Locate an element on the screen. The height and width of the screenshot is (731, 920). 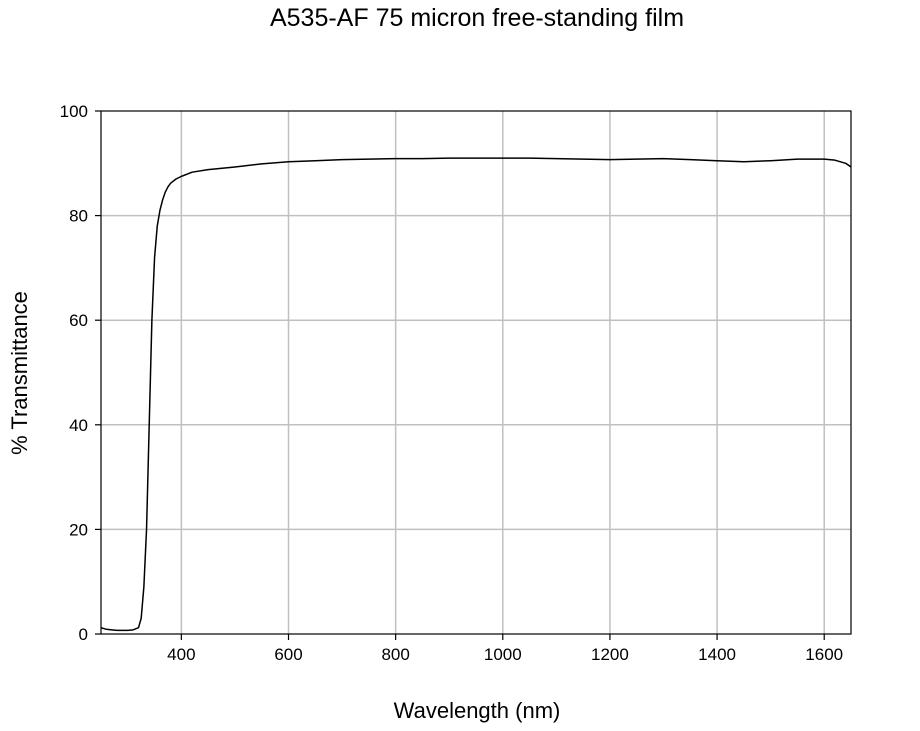
x-tick-label: 1600 is located at coordinates (824, 654).